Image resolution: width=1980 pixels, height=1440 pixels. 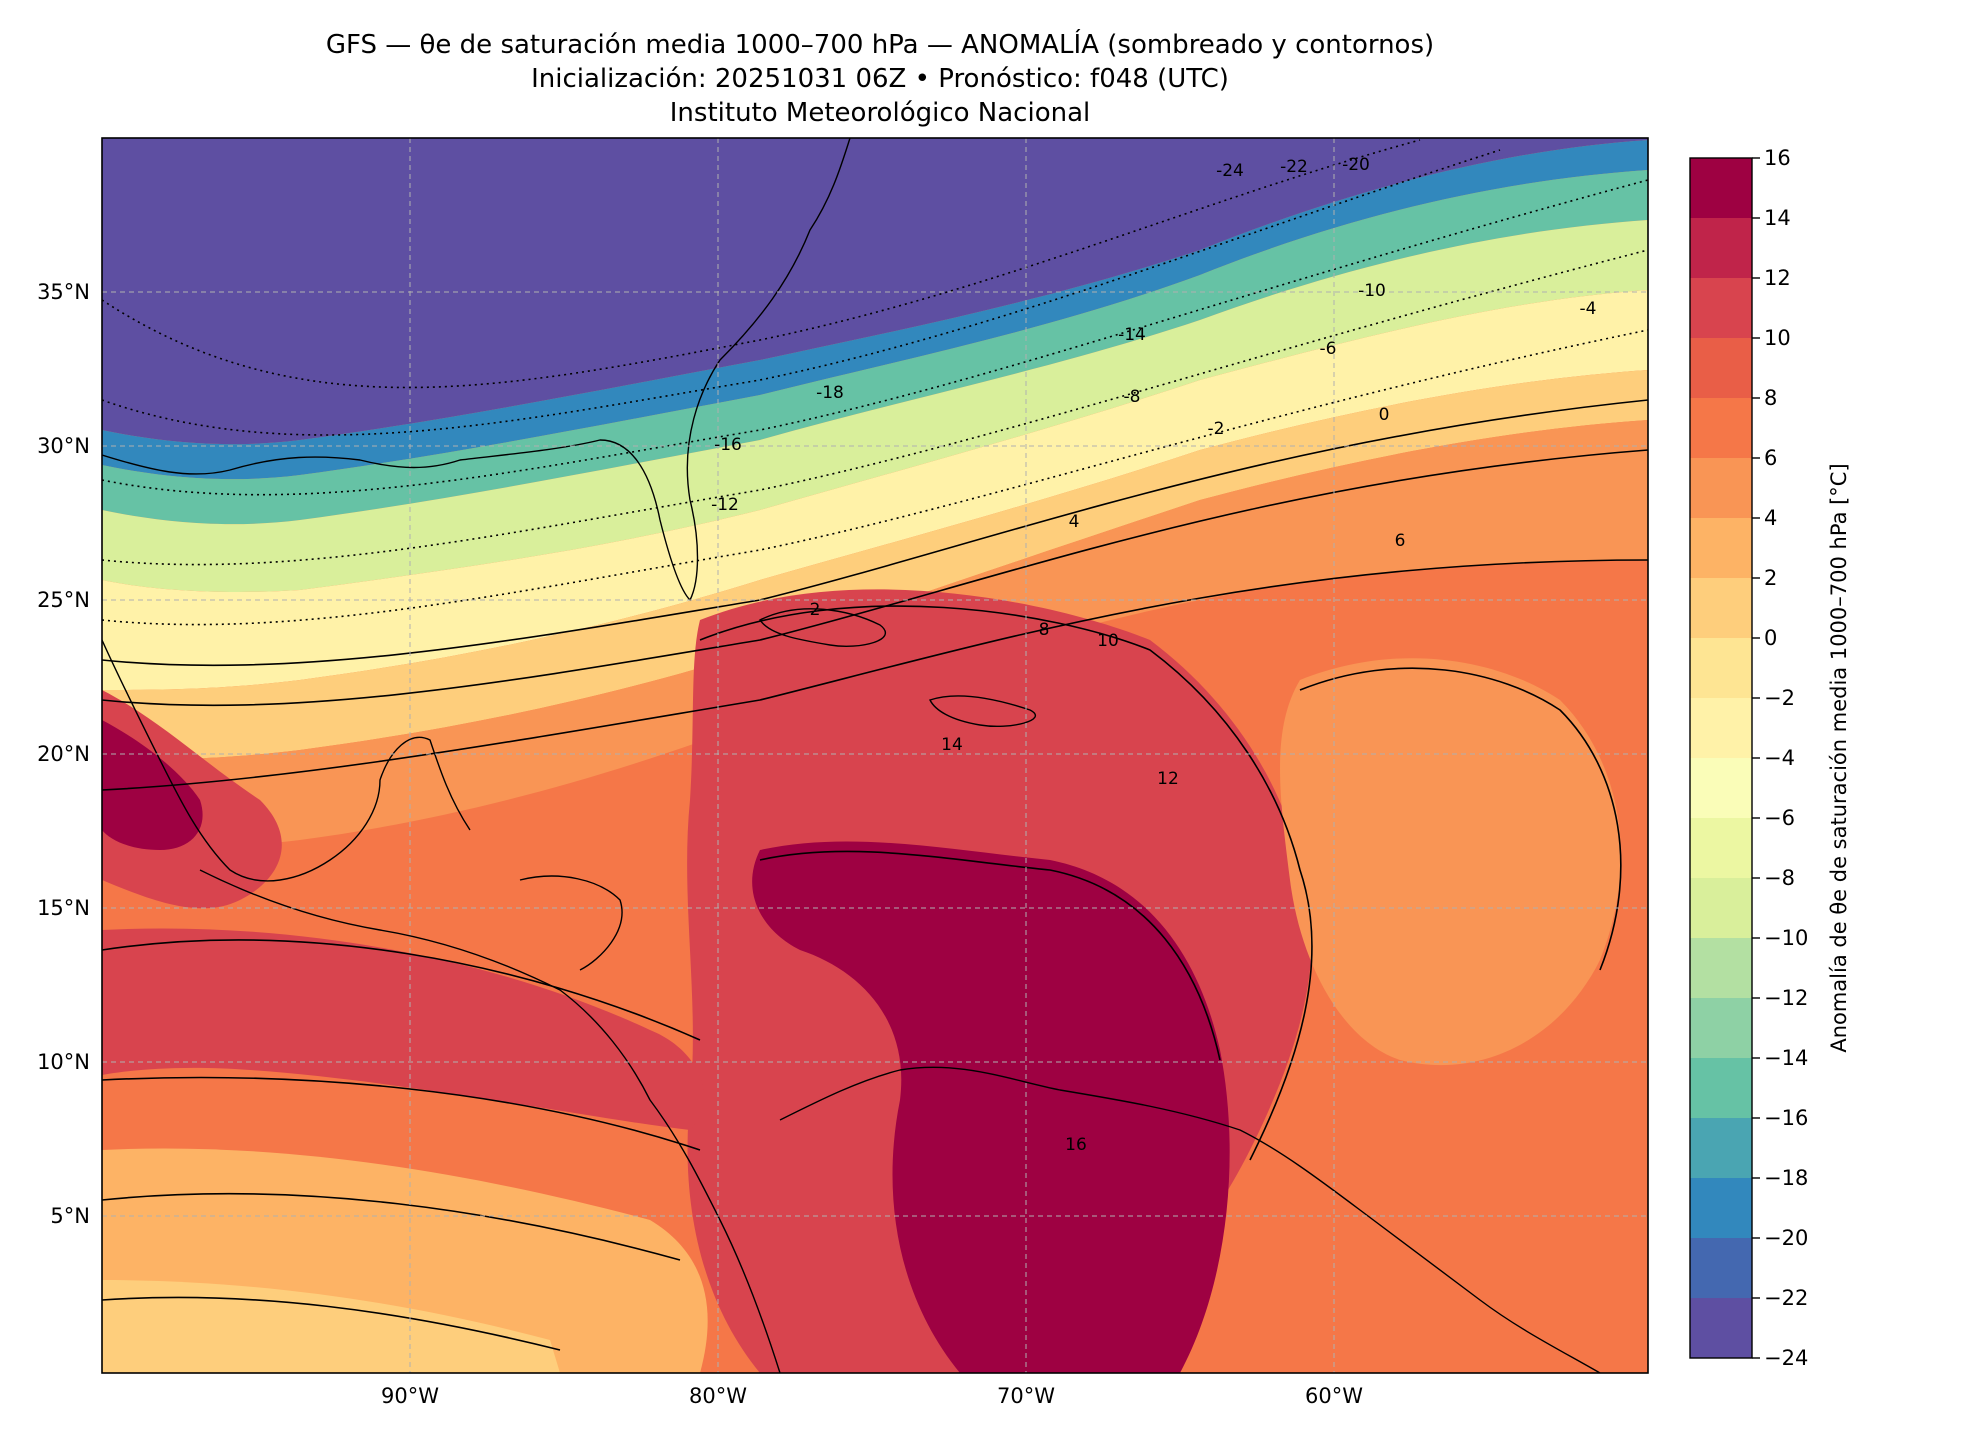 I want to click on colorbar-tick-label: −12, so click(x=1786, y=998).